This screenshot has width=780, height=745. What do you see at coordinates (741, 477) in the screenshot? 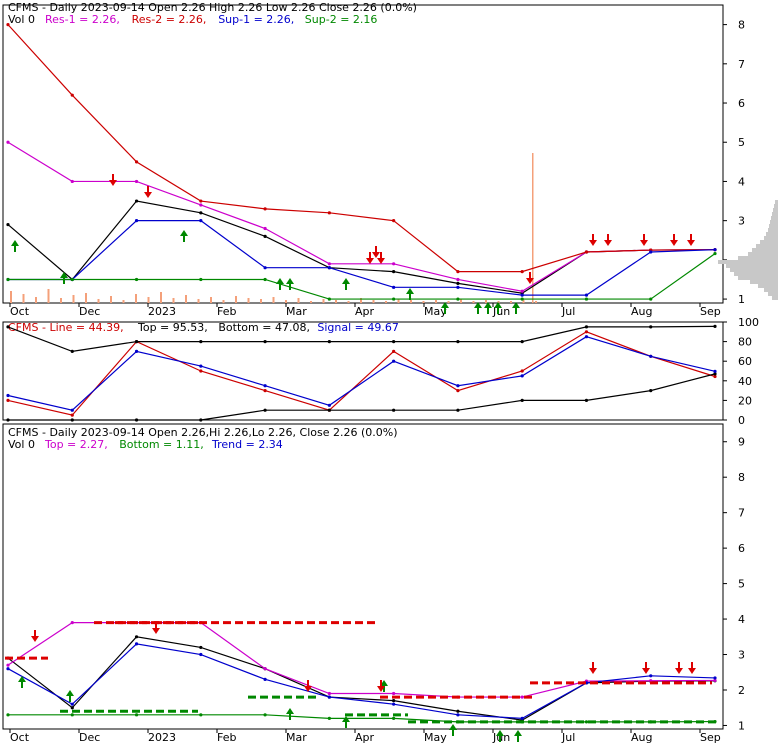
I see `y-tick-label: 8` at bounding box center [741, 477].